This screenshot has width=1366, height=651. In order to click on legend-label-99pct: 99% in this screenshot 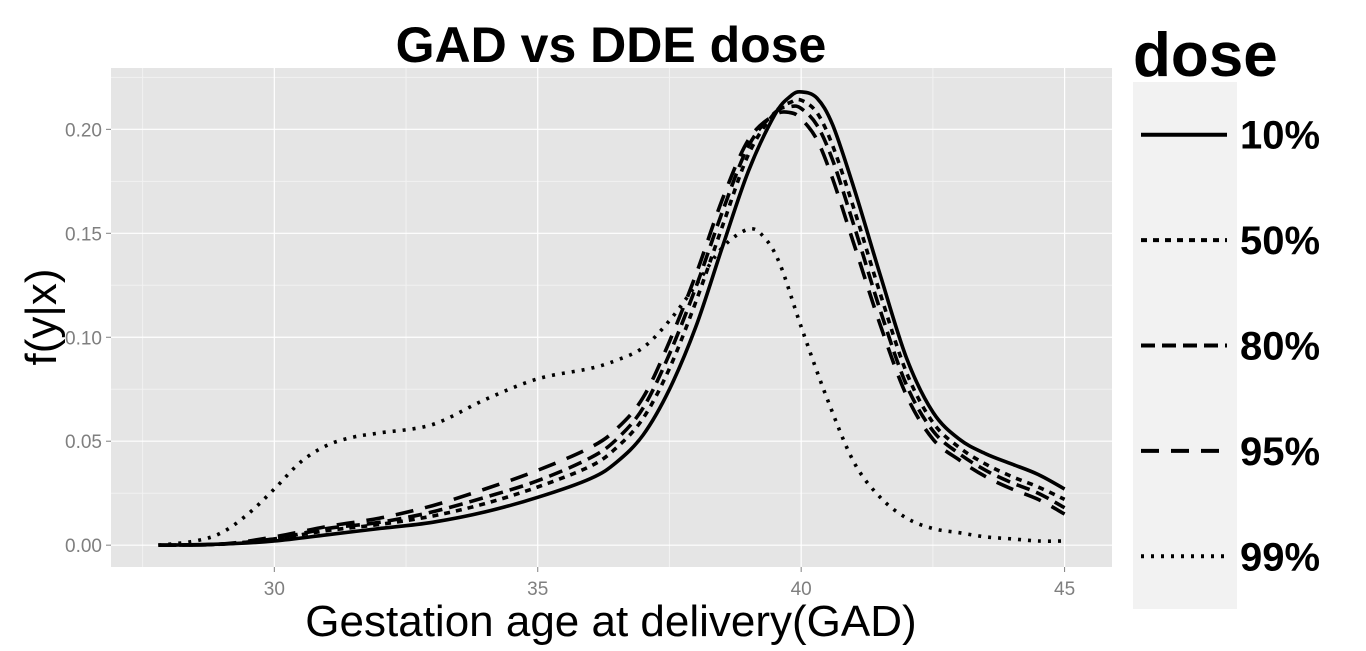, I will do `click(1280, 557)`.